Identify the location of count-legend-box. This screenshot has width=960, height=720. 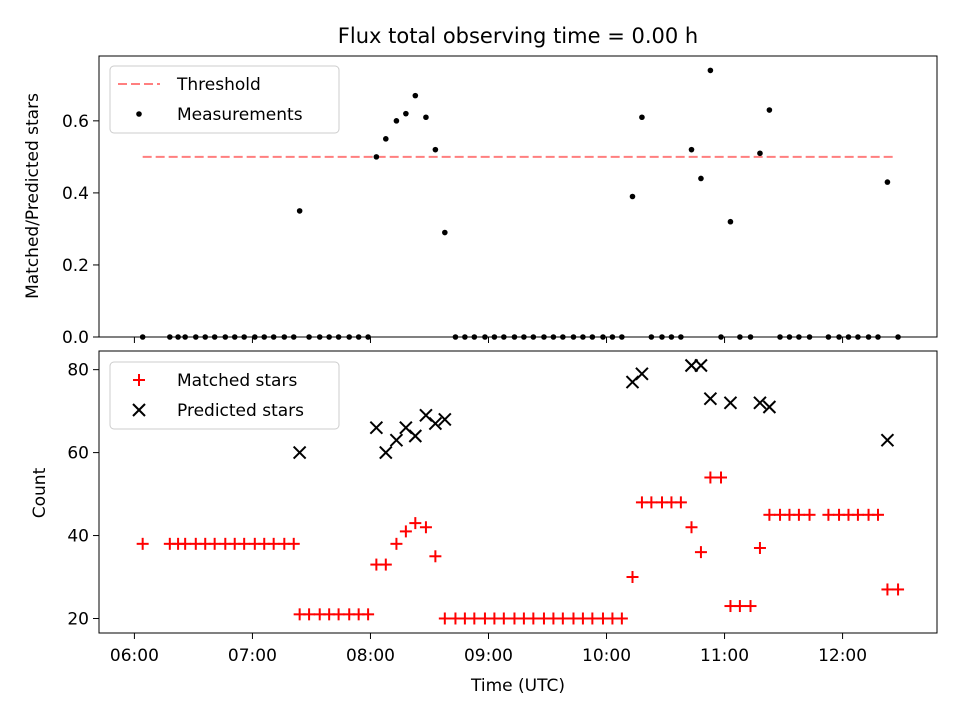
(224, 395).